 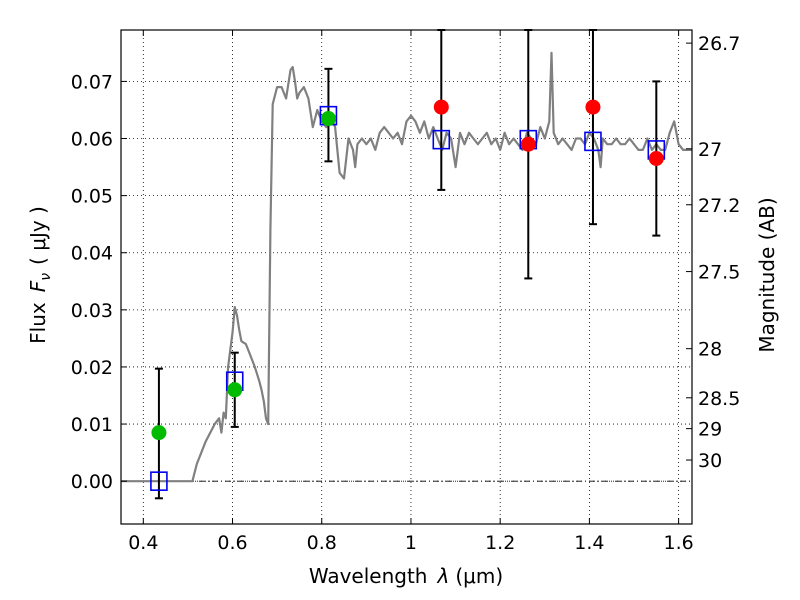 What do you see at coordinates (143, 543) in the screenshot?
I see `x-tick-label: 0.4` at bounding box center [143, 543].